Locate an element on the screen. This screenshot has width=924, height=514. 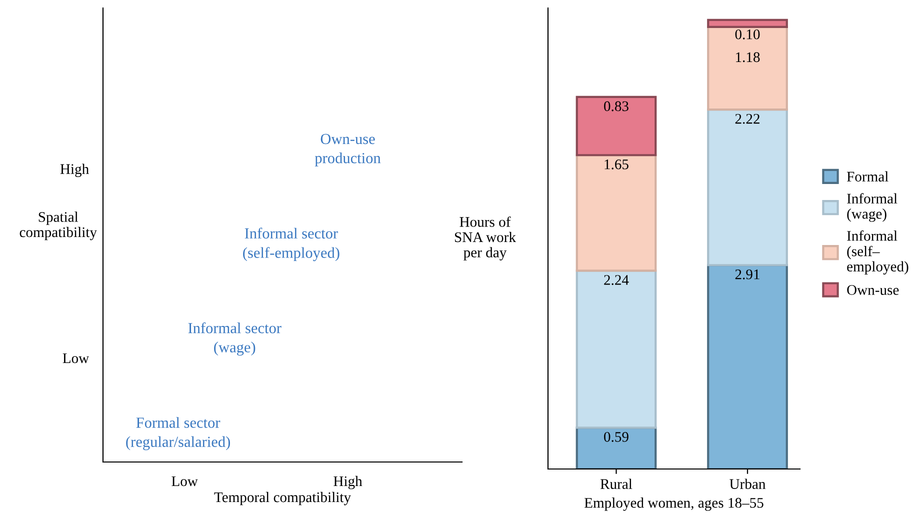
data-label: 2.22 is located at coordinates (747, 119).